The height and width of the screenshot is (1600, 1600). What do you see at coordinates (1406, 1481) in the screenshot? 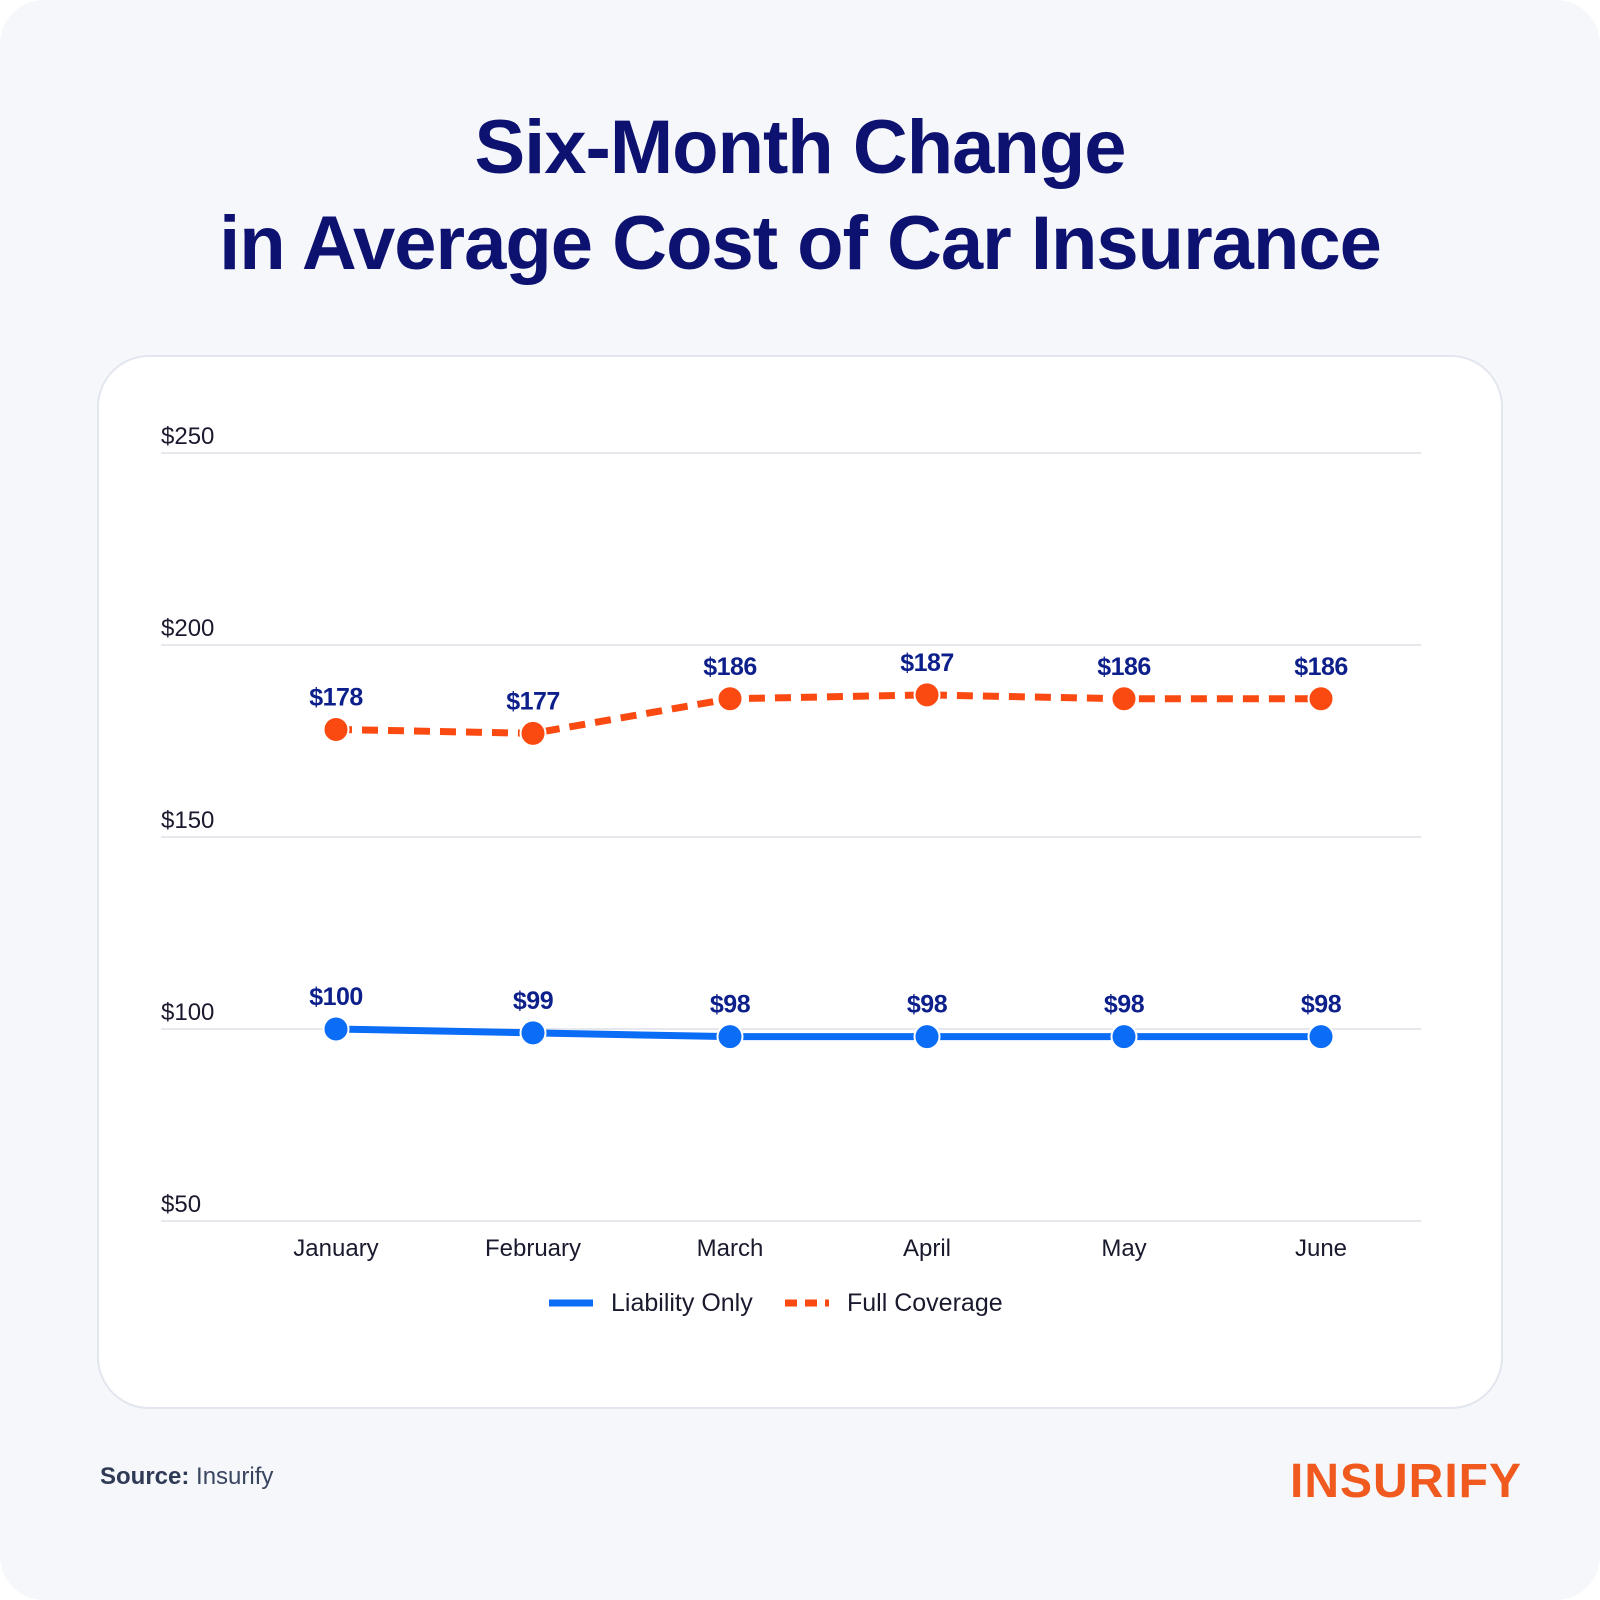
I see `insurify-logo: INSURIFY` at bounding box center [1406, 1481].